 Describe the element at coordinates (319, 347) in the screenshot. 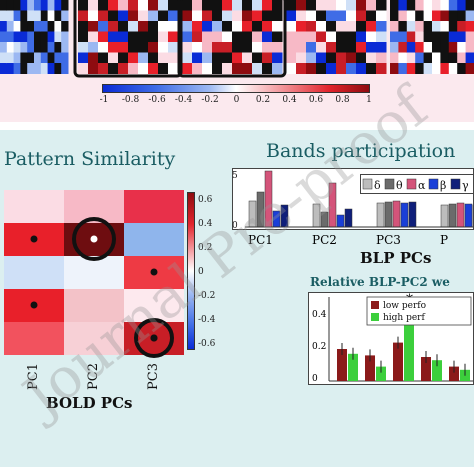

I see `relative-y-tick: 0.2` at that location.